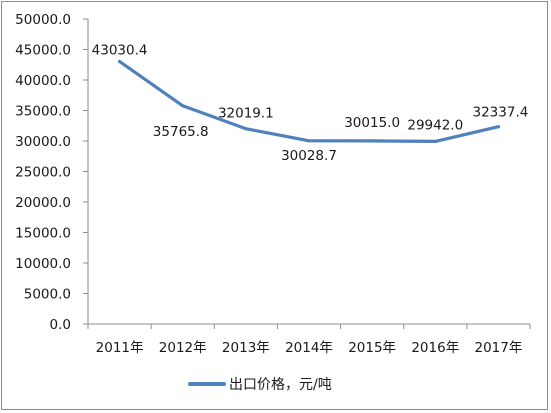 This screenshot has height=413, width=551. What do you see at coordinates (183, 348) in the screenshot?
I see `x-tick-label: 2012年` at bounding box center [183, 348].